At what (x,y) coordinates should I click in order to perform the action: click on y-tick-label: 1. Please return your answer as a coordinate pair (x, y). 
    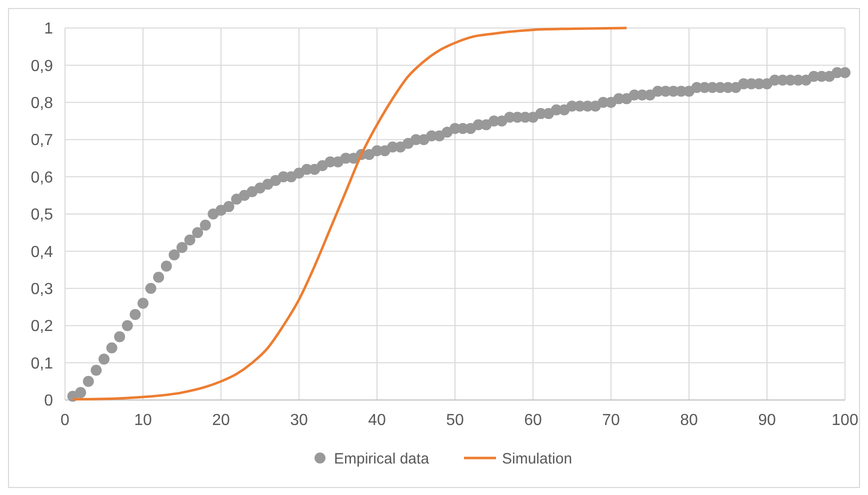
    Looking at the image, I should click on (49, 29).